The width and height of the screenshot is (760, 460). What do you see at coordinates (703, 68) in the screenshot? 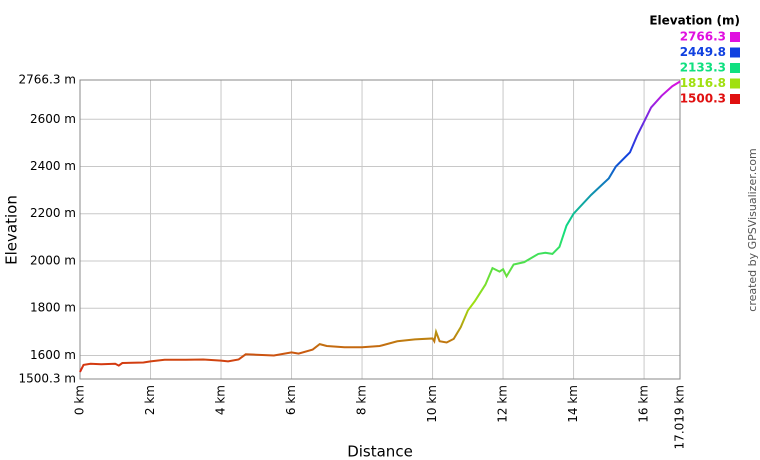
I see `legend-label: 2133.3` at bounding box center [703, 68].